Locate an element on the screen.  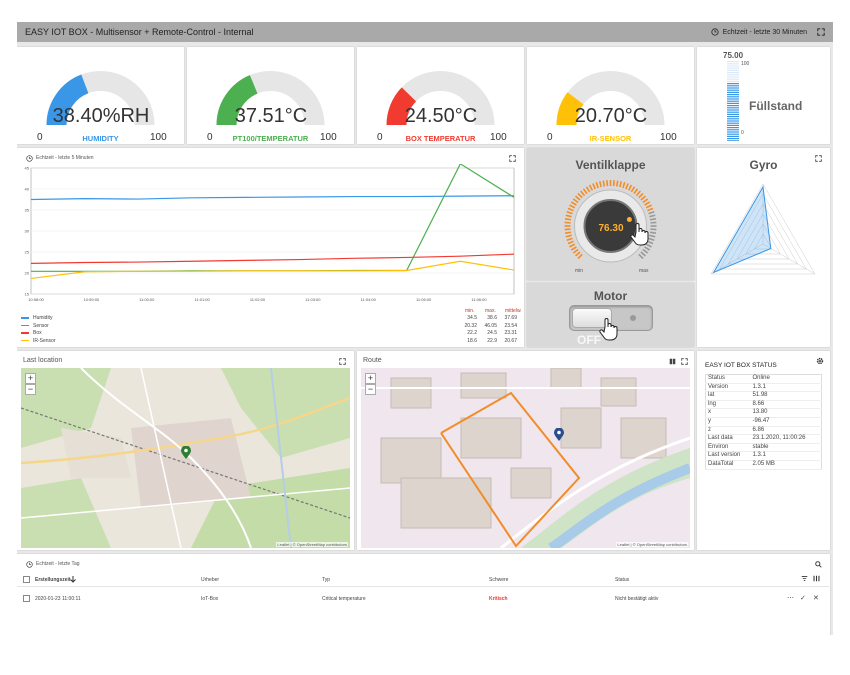
y-tick-label: 45 is located at coordinates (27, 168).